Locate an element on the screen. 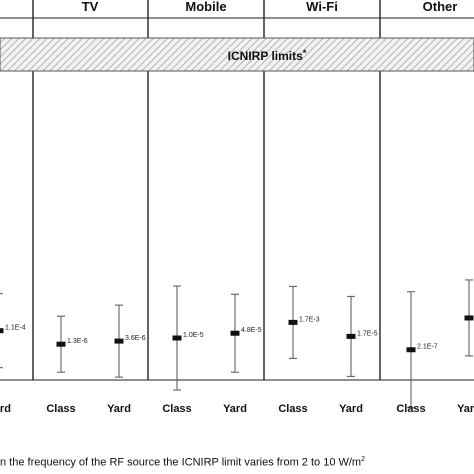  icnirp-limit-band is located at coordinates (237, 54).